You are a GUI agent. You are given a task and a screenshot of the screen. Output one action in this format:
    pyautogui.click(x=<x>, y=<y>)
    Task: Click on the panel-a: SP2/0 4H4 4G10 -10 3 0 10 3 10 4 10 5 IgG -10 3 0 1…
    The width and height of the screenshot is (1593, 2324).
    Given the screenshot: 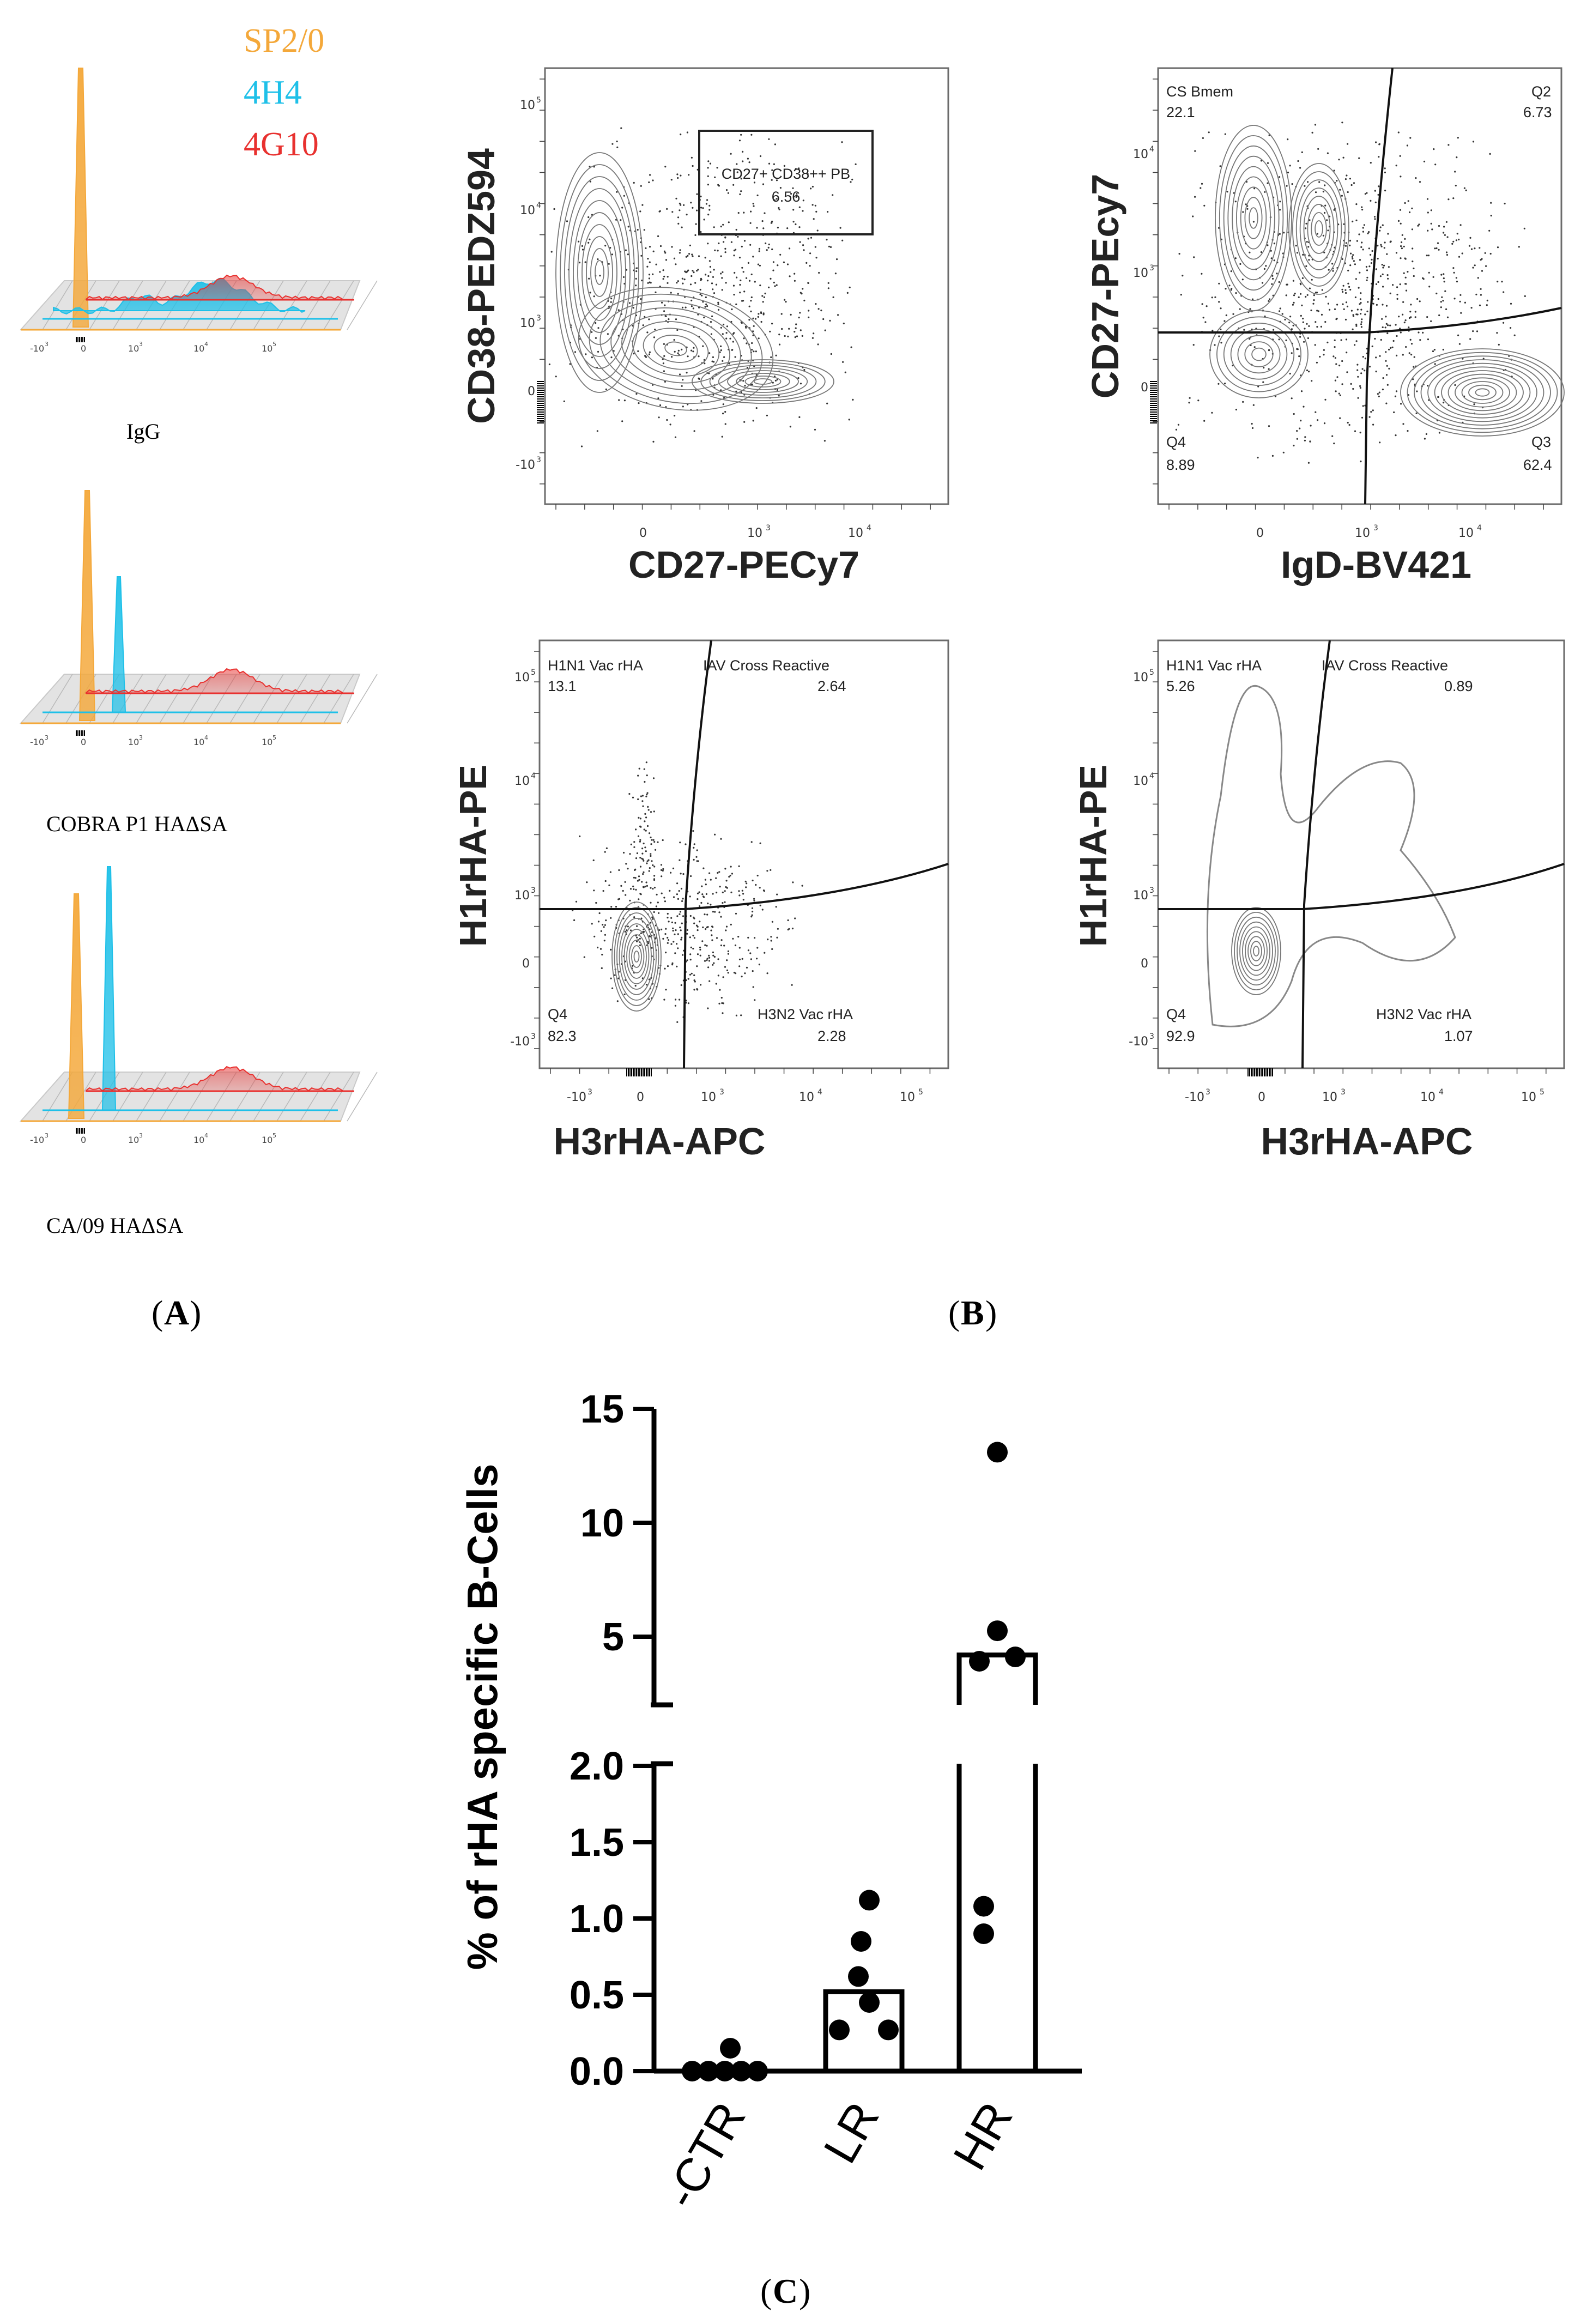 What is the action you would take?
    pyautogui.click(x=198, y=677)
    